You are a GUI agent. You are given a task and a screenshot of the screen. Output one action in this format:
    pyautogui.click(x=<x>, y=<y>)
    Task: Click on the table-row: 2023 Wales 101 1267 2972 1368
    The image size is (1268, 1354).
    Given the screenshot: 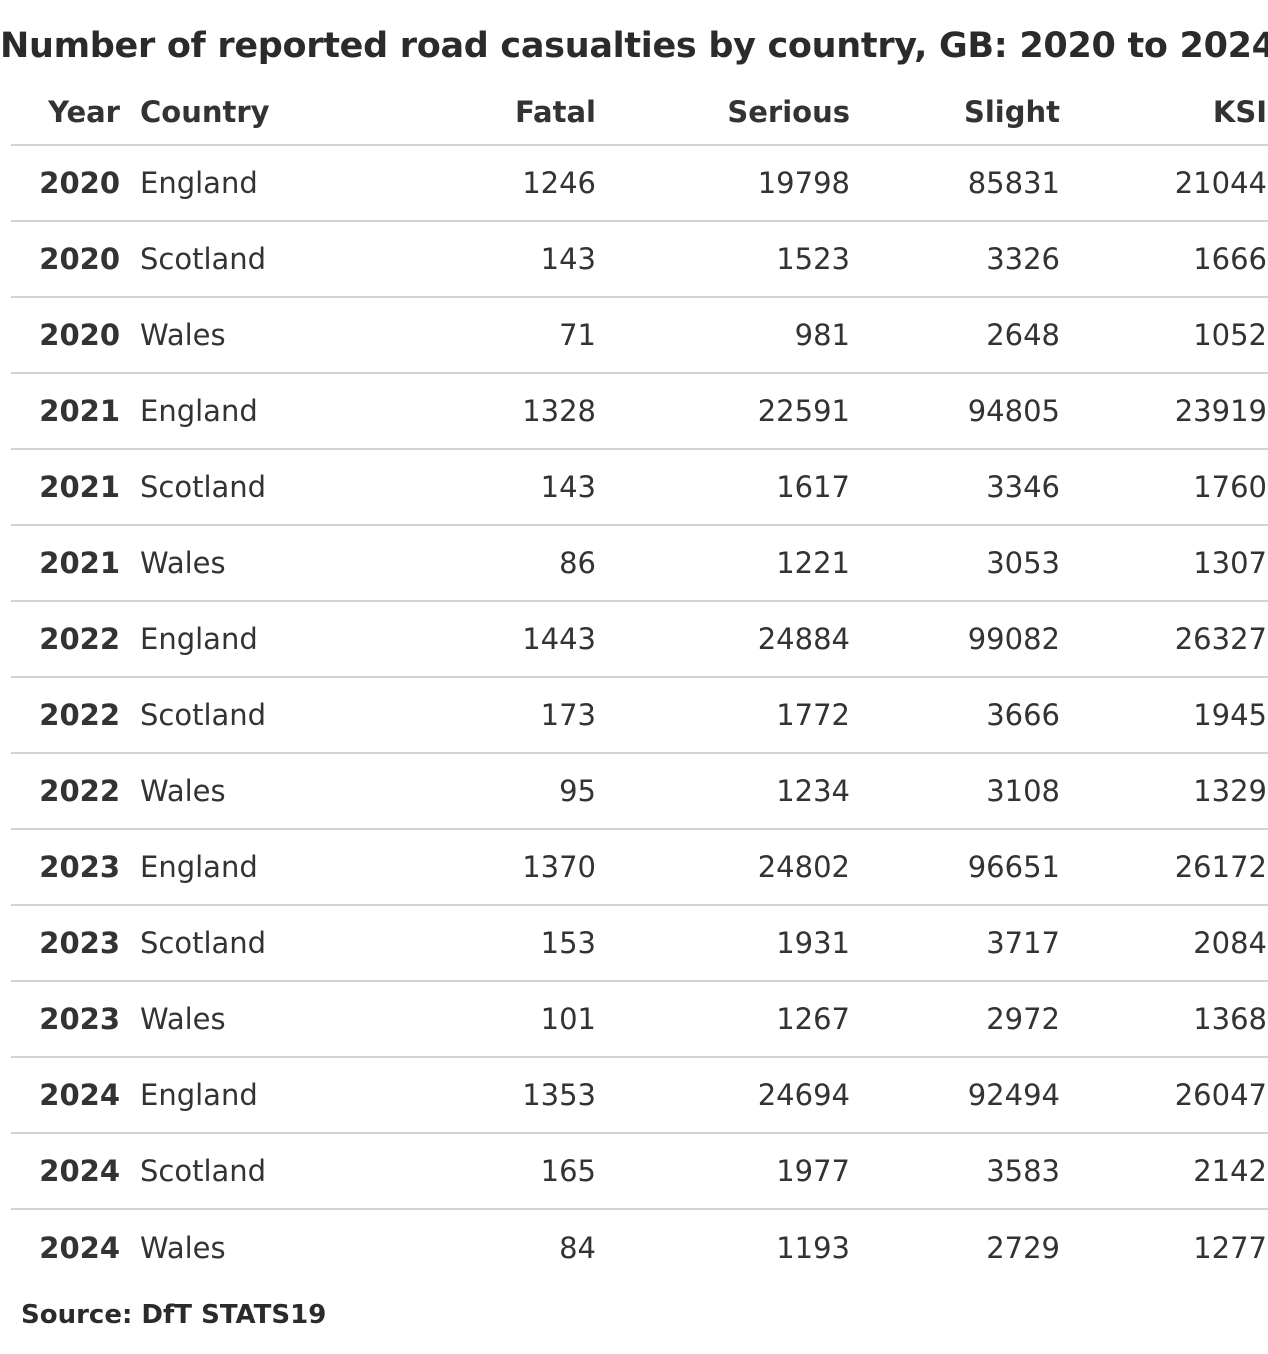 What is the action you would take?
    pyautogui.click(x=639, y=1019)
    